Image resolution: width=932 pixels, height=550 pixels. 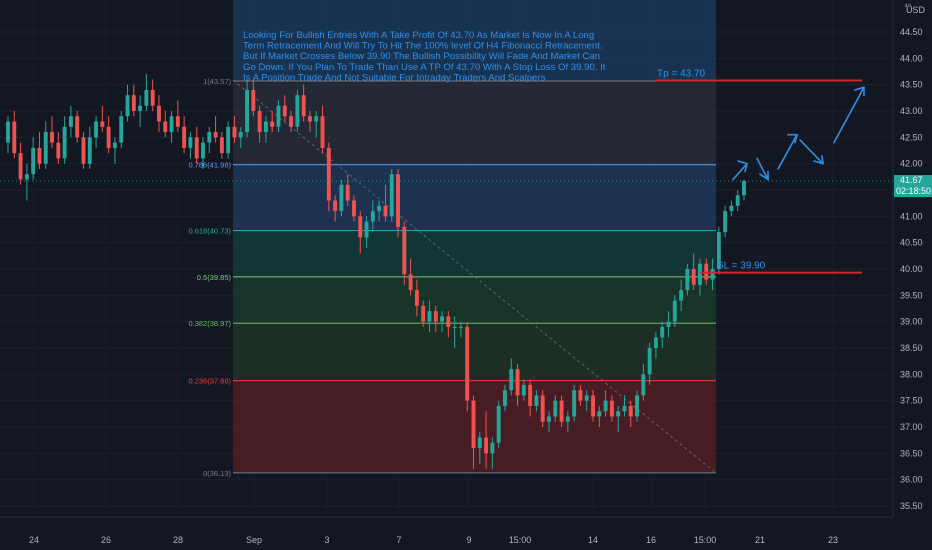 What do you see at coordinates (911, 480) in the screenshot?
I see `price-tick: 36.00` at bounding box center [911, 480].